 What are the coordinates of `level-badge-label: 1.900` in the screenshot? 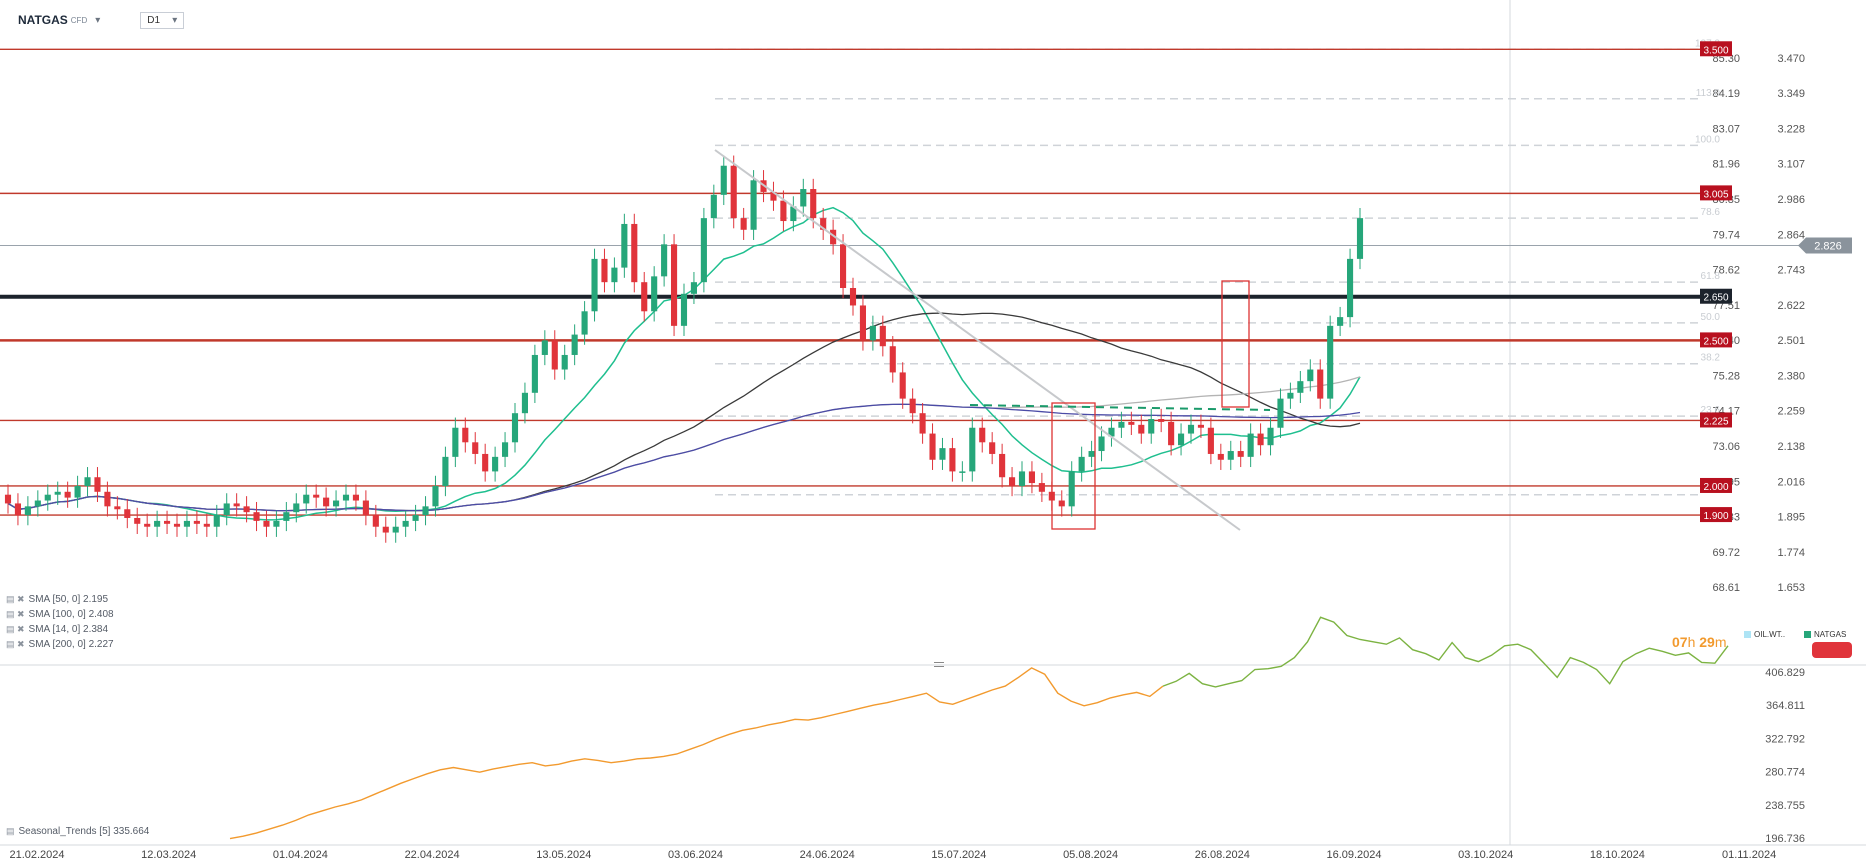 It's located at (1715, 516).